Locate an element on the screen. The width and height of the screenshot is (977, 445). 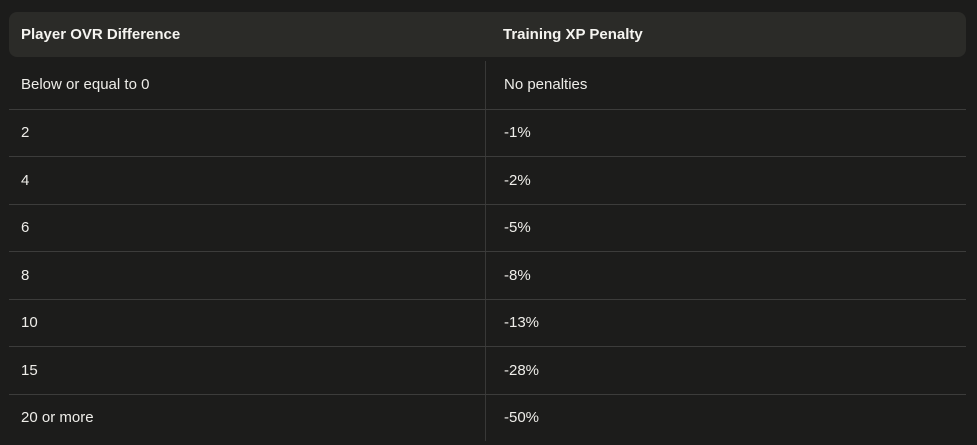
xp-penalty-cell: -50% is located at coordinates (725, 417).